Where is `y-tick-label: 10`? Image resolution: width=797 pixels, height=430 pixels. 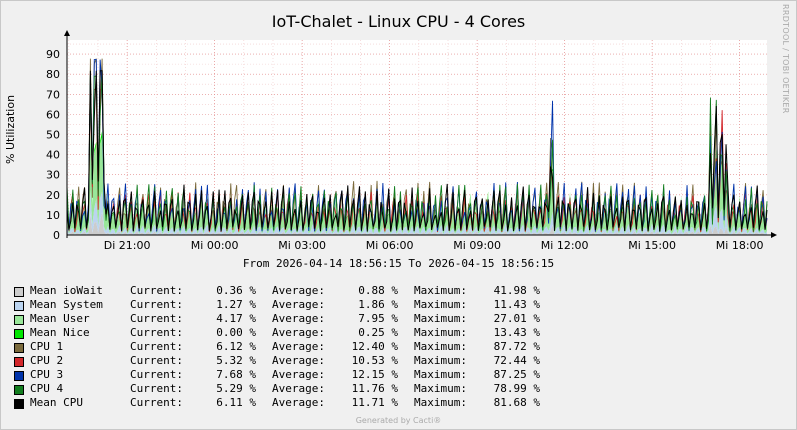 y-tick-label: 10 is located at coordinates (53, 215).